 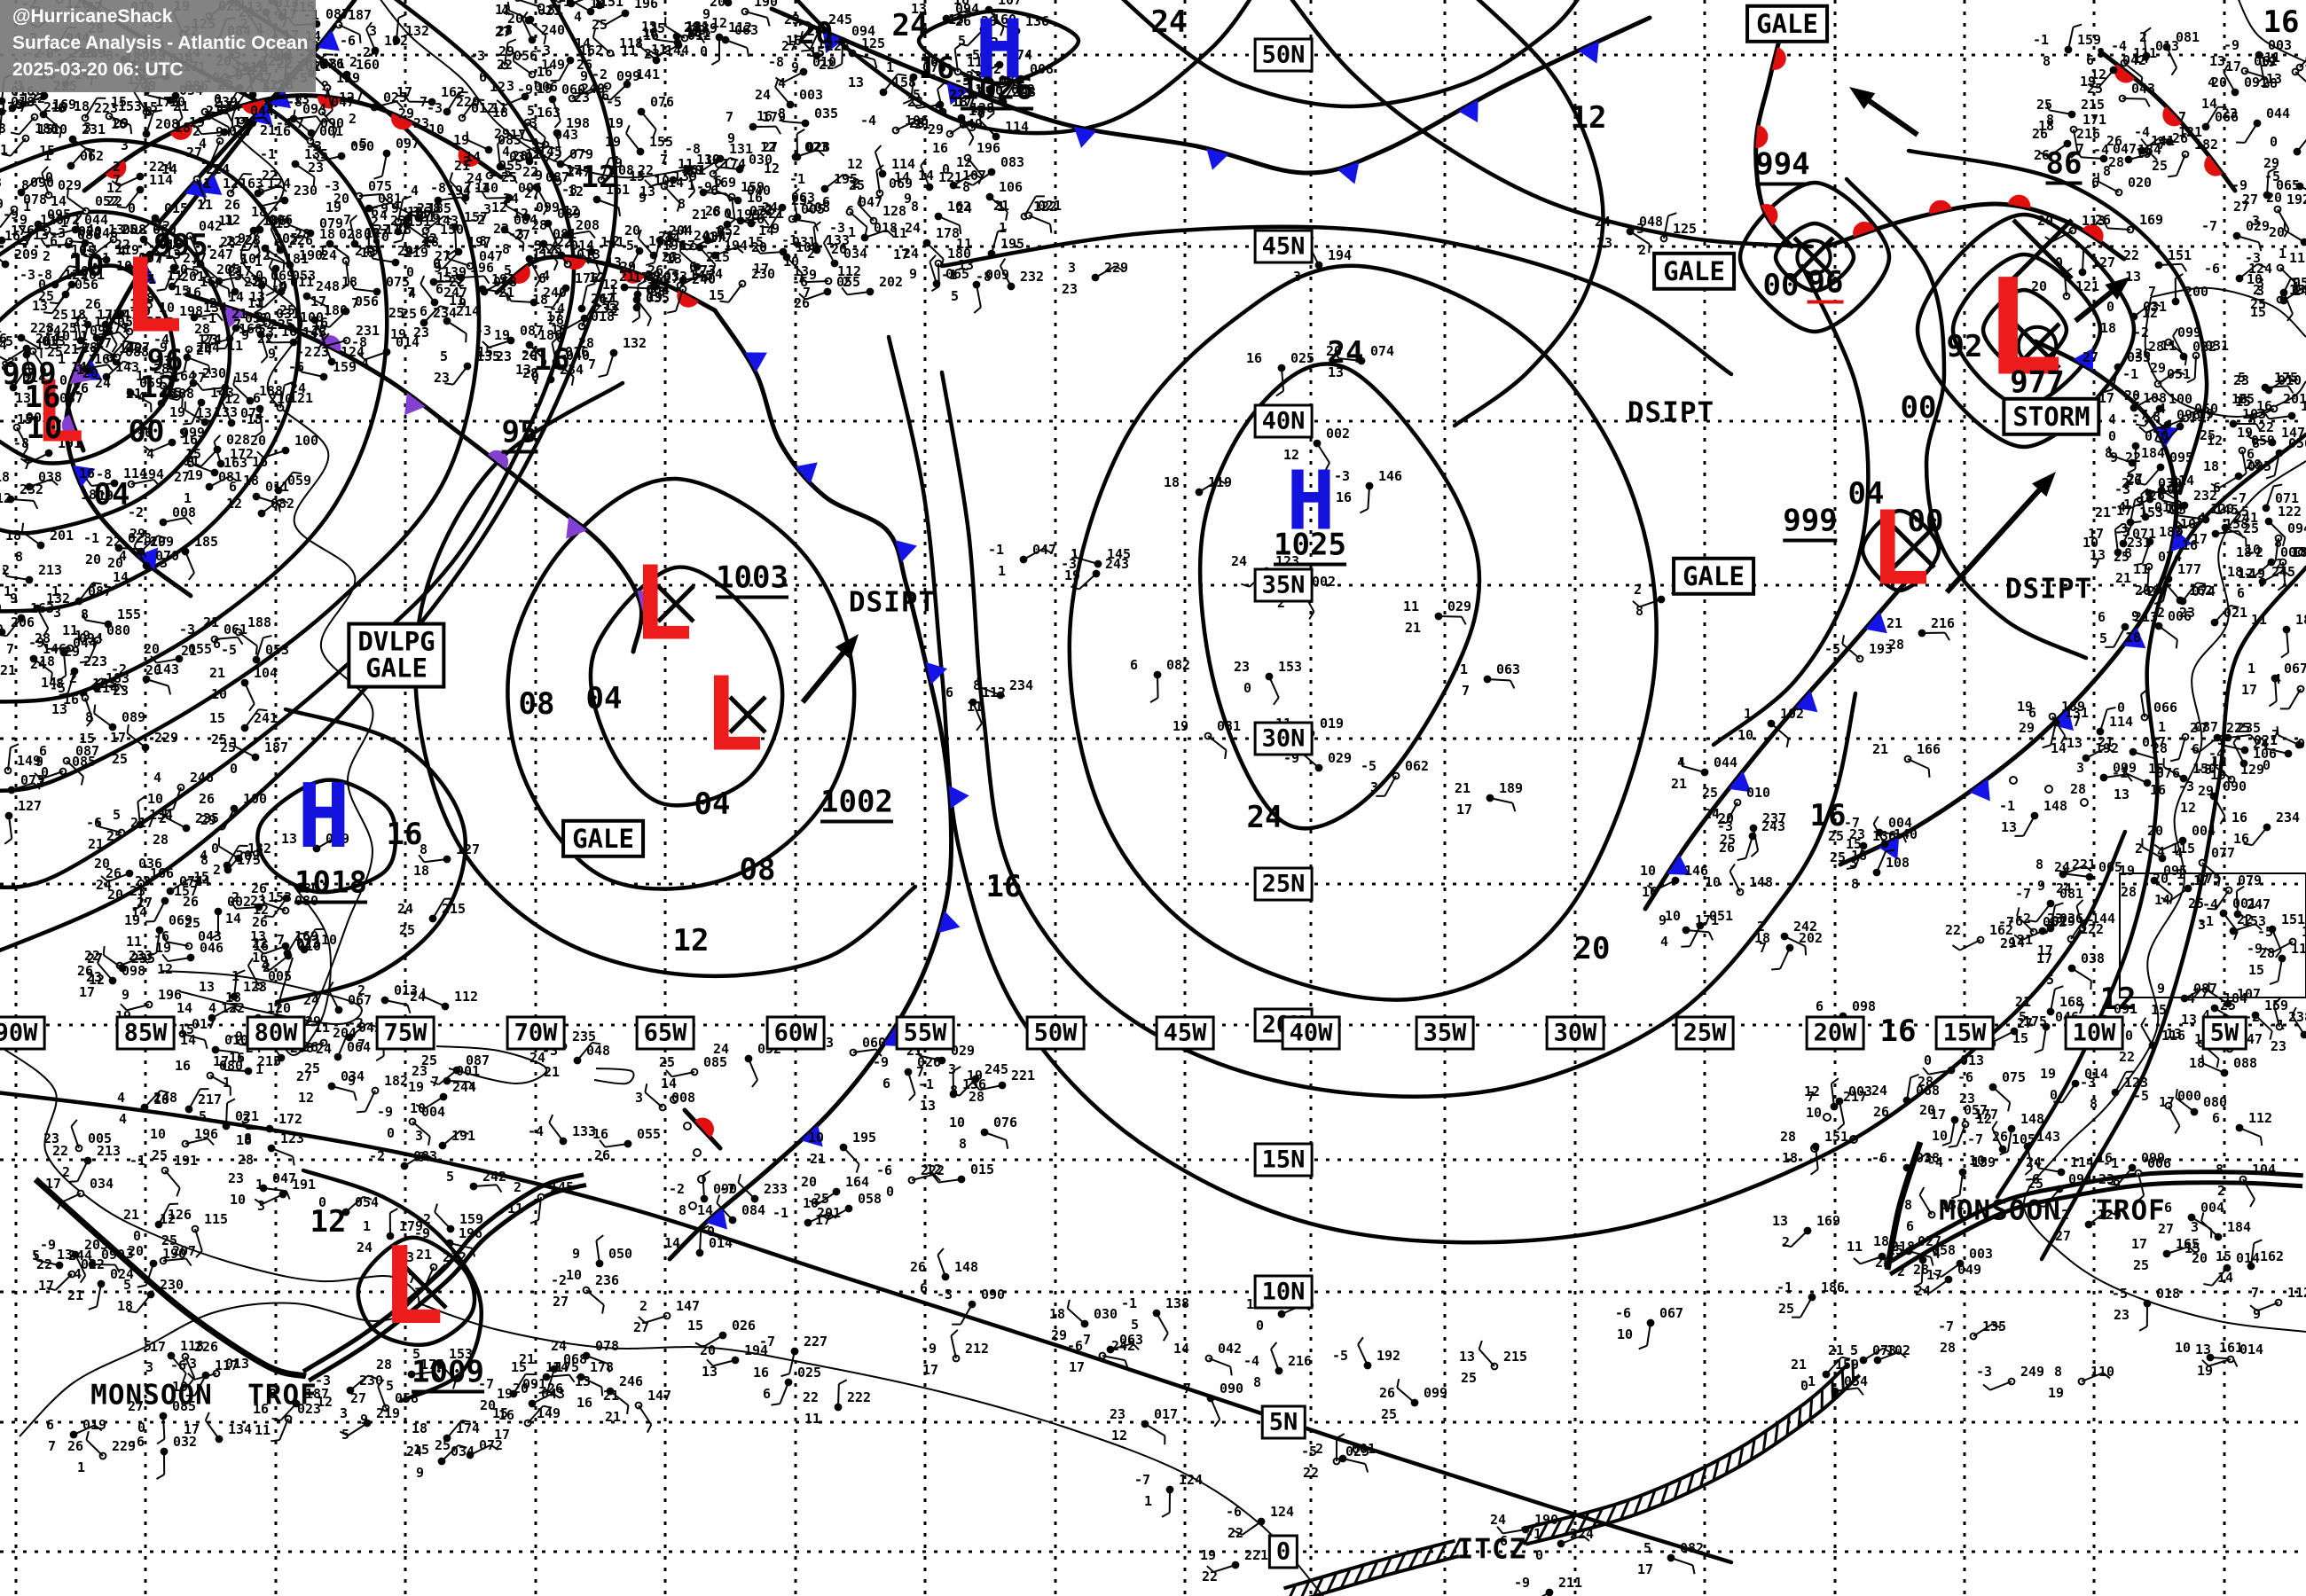 What do you see at coordinates (76, 400) in the screenshot?
I see `front-occluded` at bounding box center [76, 400].